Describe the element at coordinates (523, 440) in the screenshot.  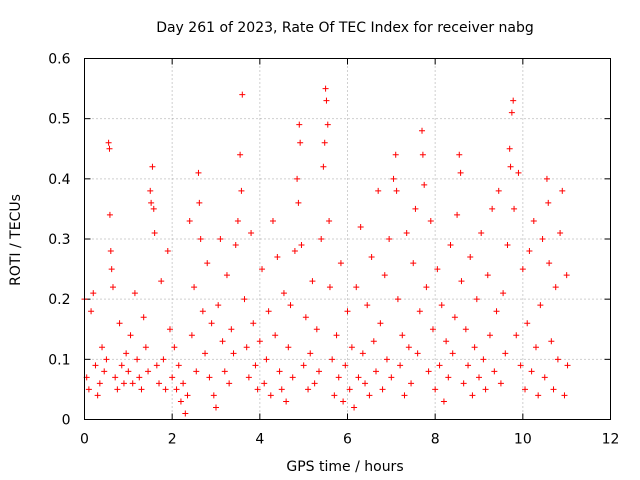
I see `x-tick-label: 10` at that location.